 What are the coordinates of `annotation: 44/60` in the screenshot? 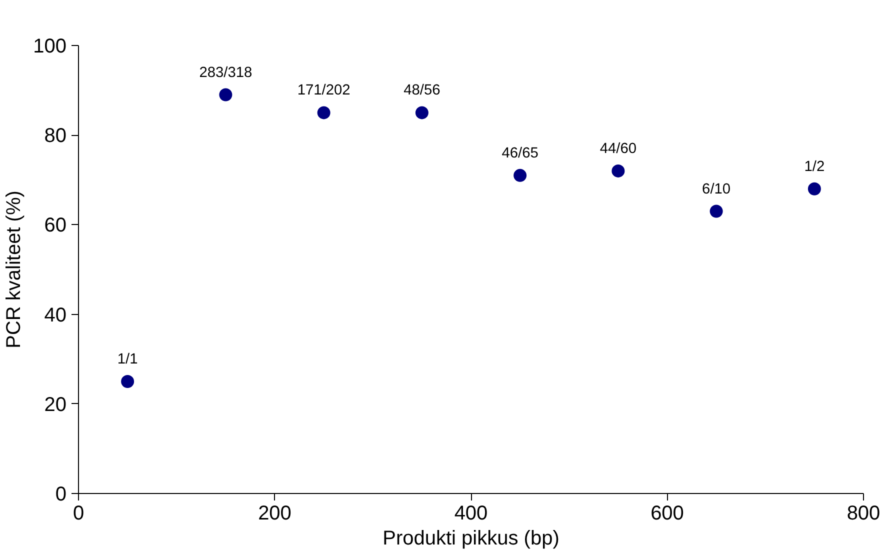 It's located at (618, 148).